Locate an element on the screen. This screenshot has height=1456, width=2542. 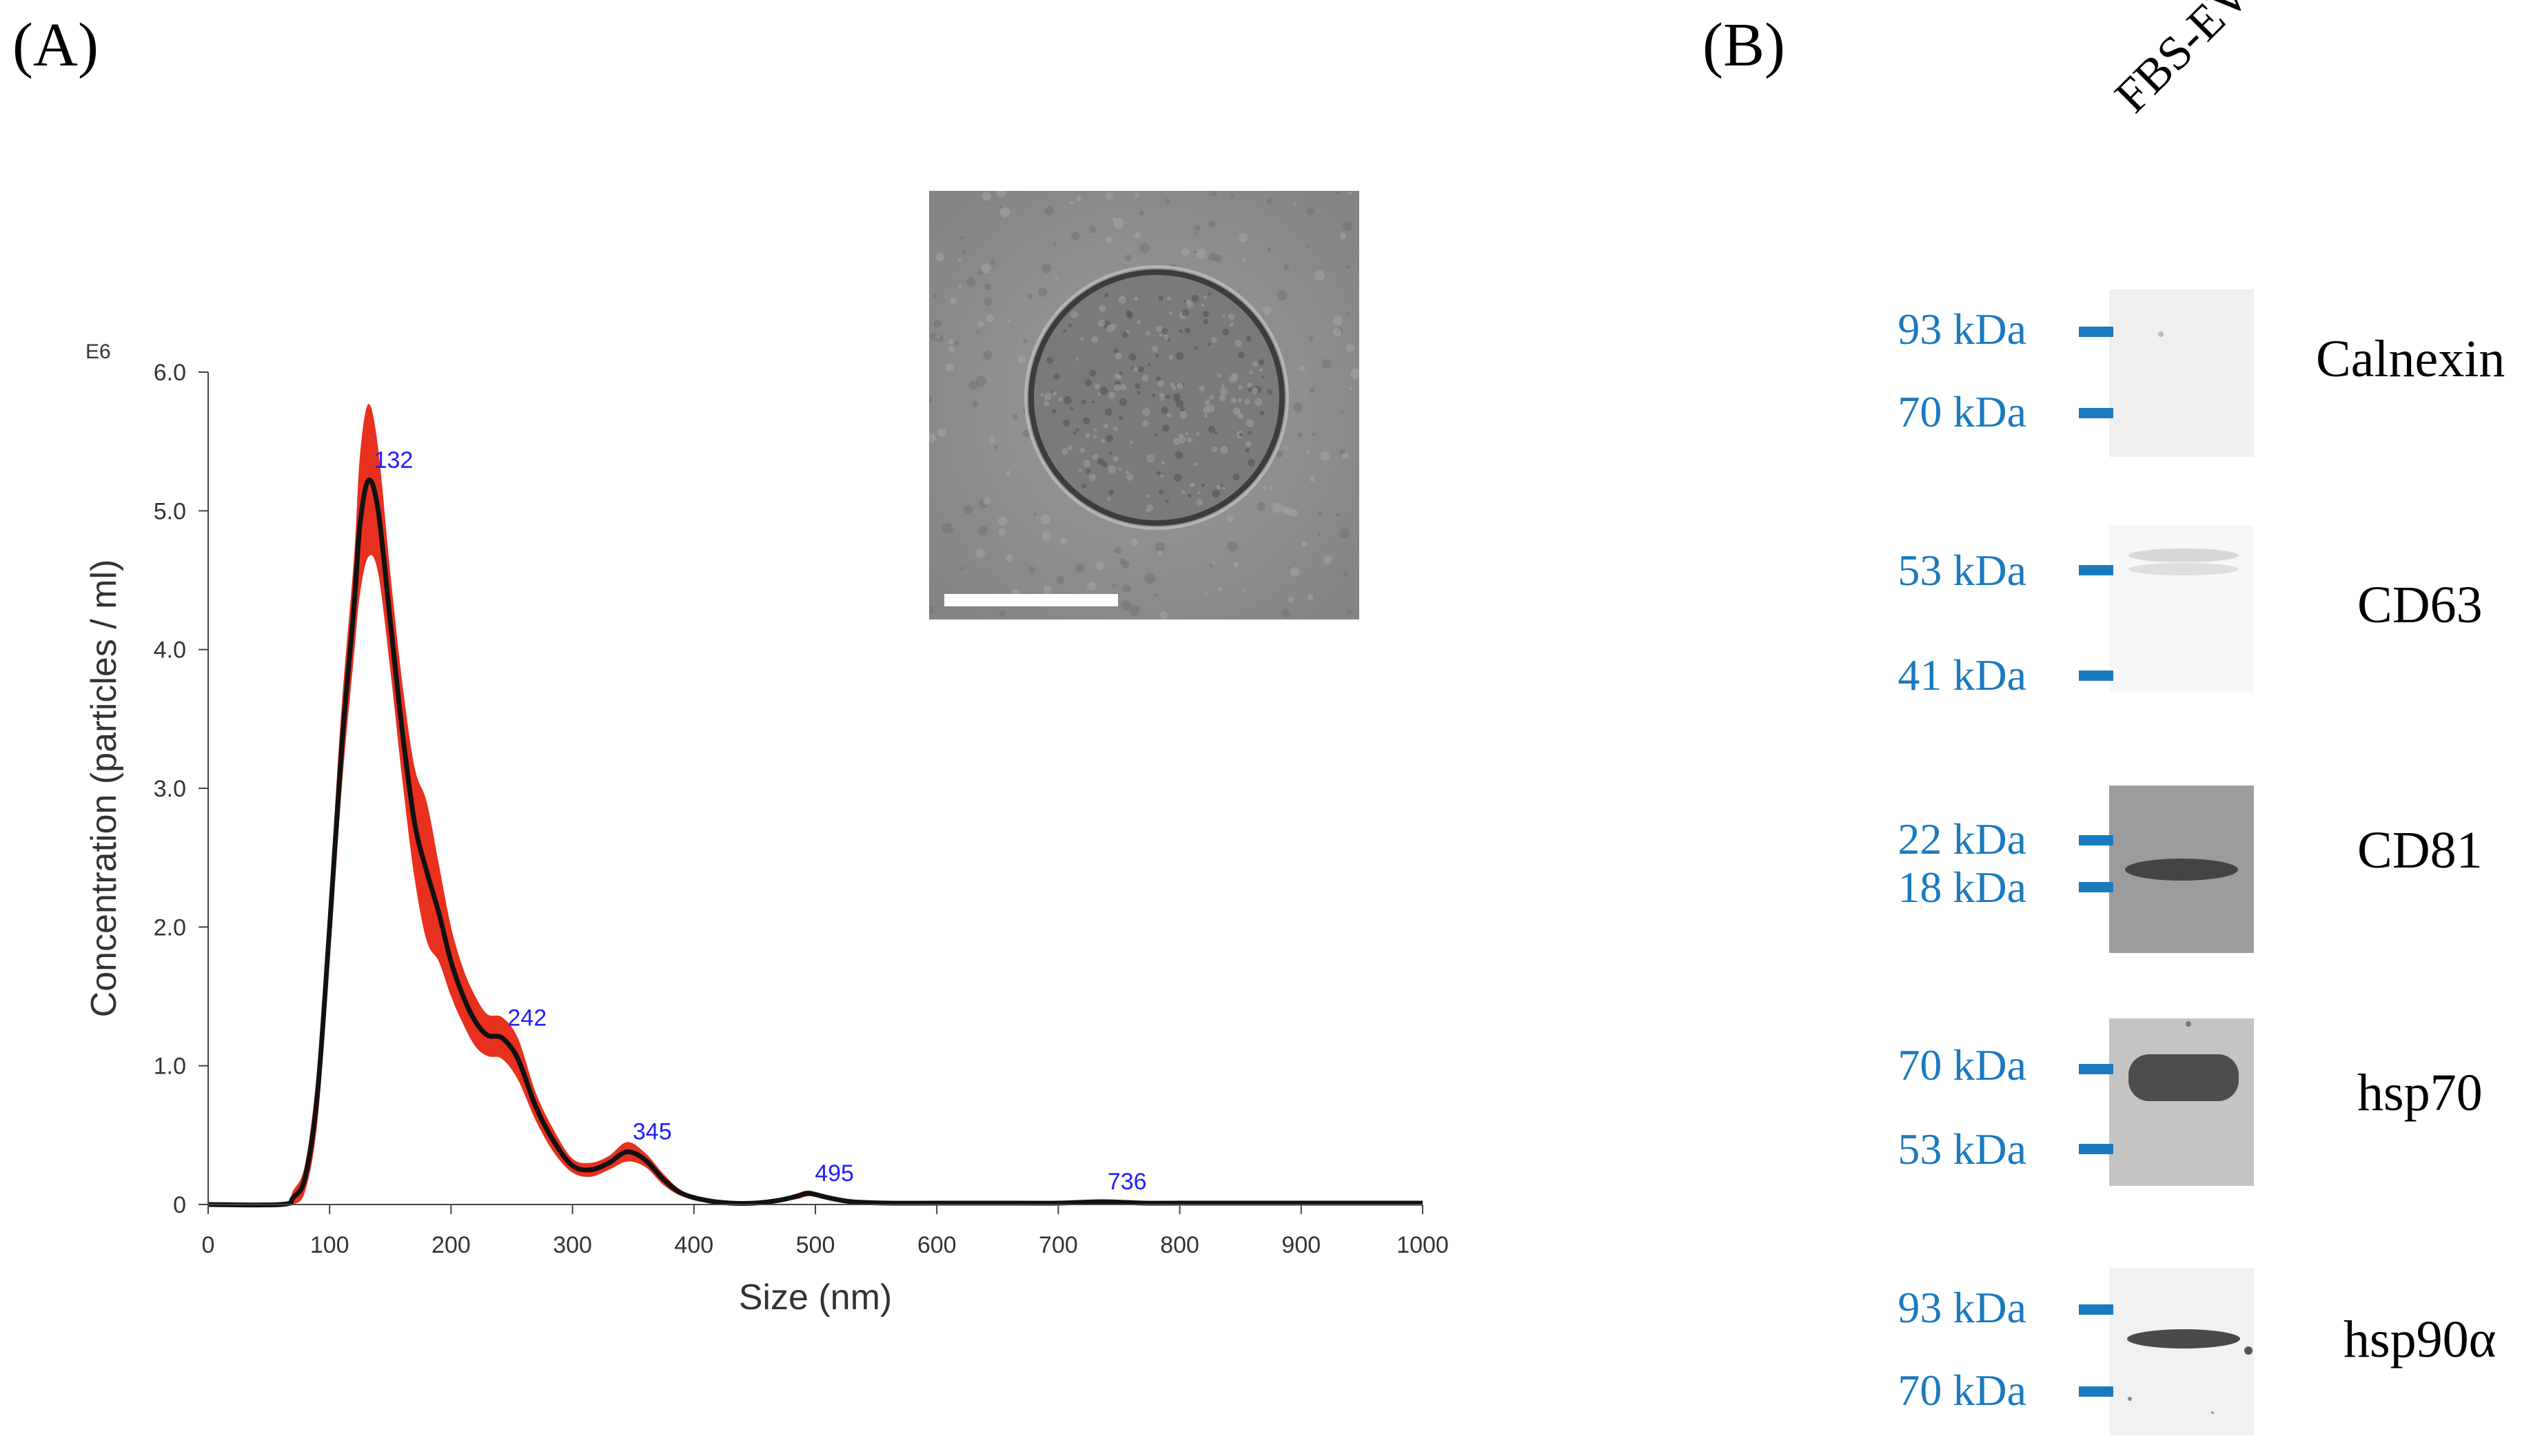
x-tick-label: 600 is located at coordinates (937, 1245).